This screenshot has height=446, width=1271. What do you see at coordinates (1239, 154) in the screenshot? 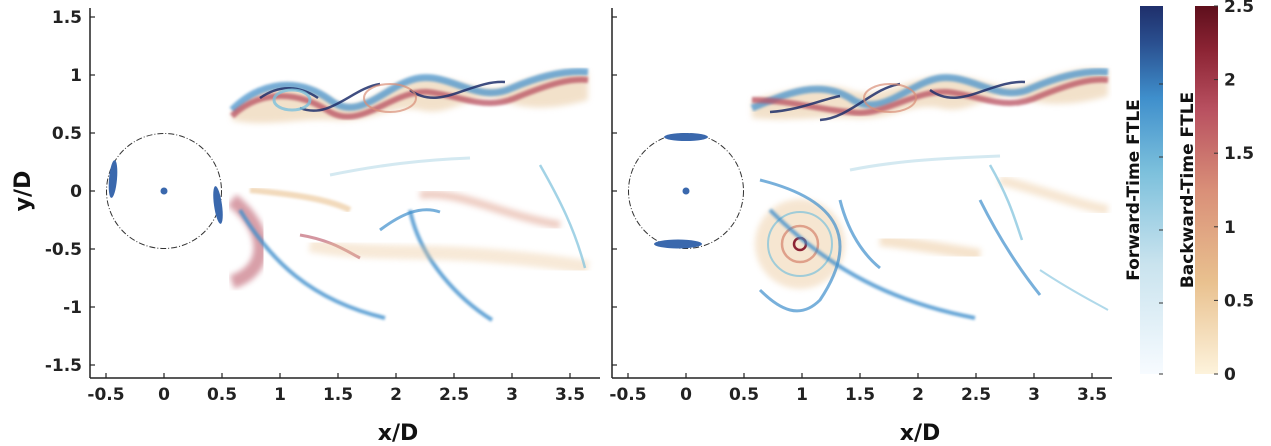
I see `colorbar-tick-label: 1.5` at bounding box center [1239, 154].